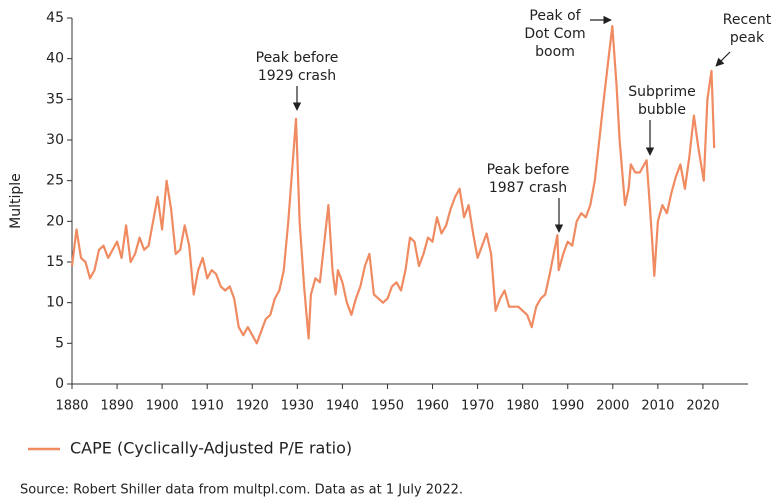 Image resolution: width=776 pixels, height=504 pixels. What do you see at coordinates (522, 406) in the screenshot?
I see `x-tick-label: 1980` at bounding box center [522, 406].